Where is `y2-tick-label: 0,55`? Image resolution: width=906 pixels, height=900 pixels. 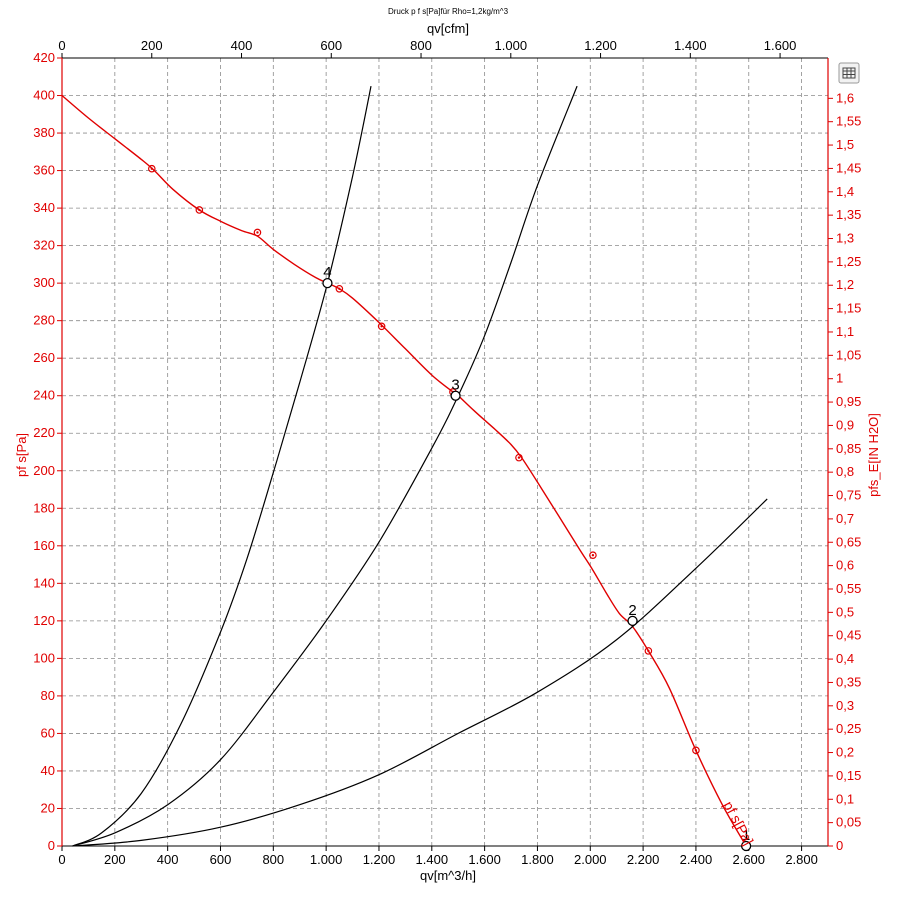
y2-tick-label: 0,55 is located at coordinates (848, 588).